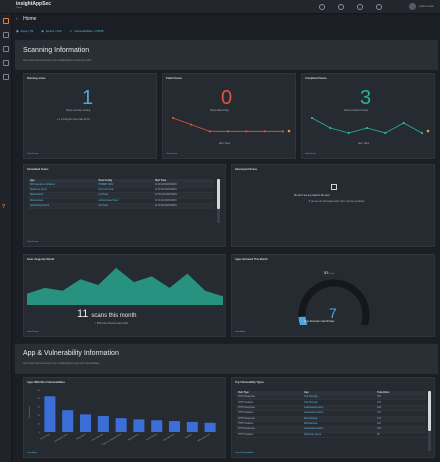  Describe the element at coordinates (62, 186) in the screenshot. I see `scheduled-cell: ISS Insurance Container` at that location.